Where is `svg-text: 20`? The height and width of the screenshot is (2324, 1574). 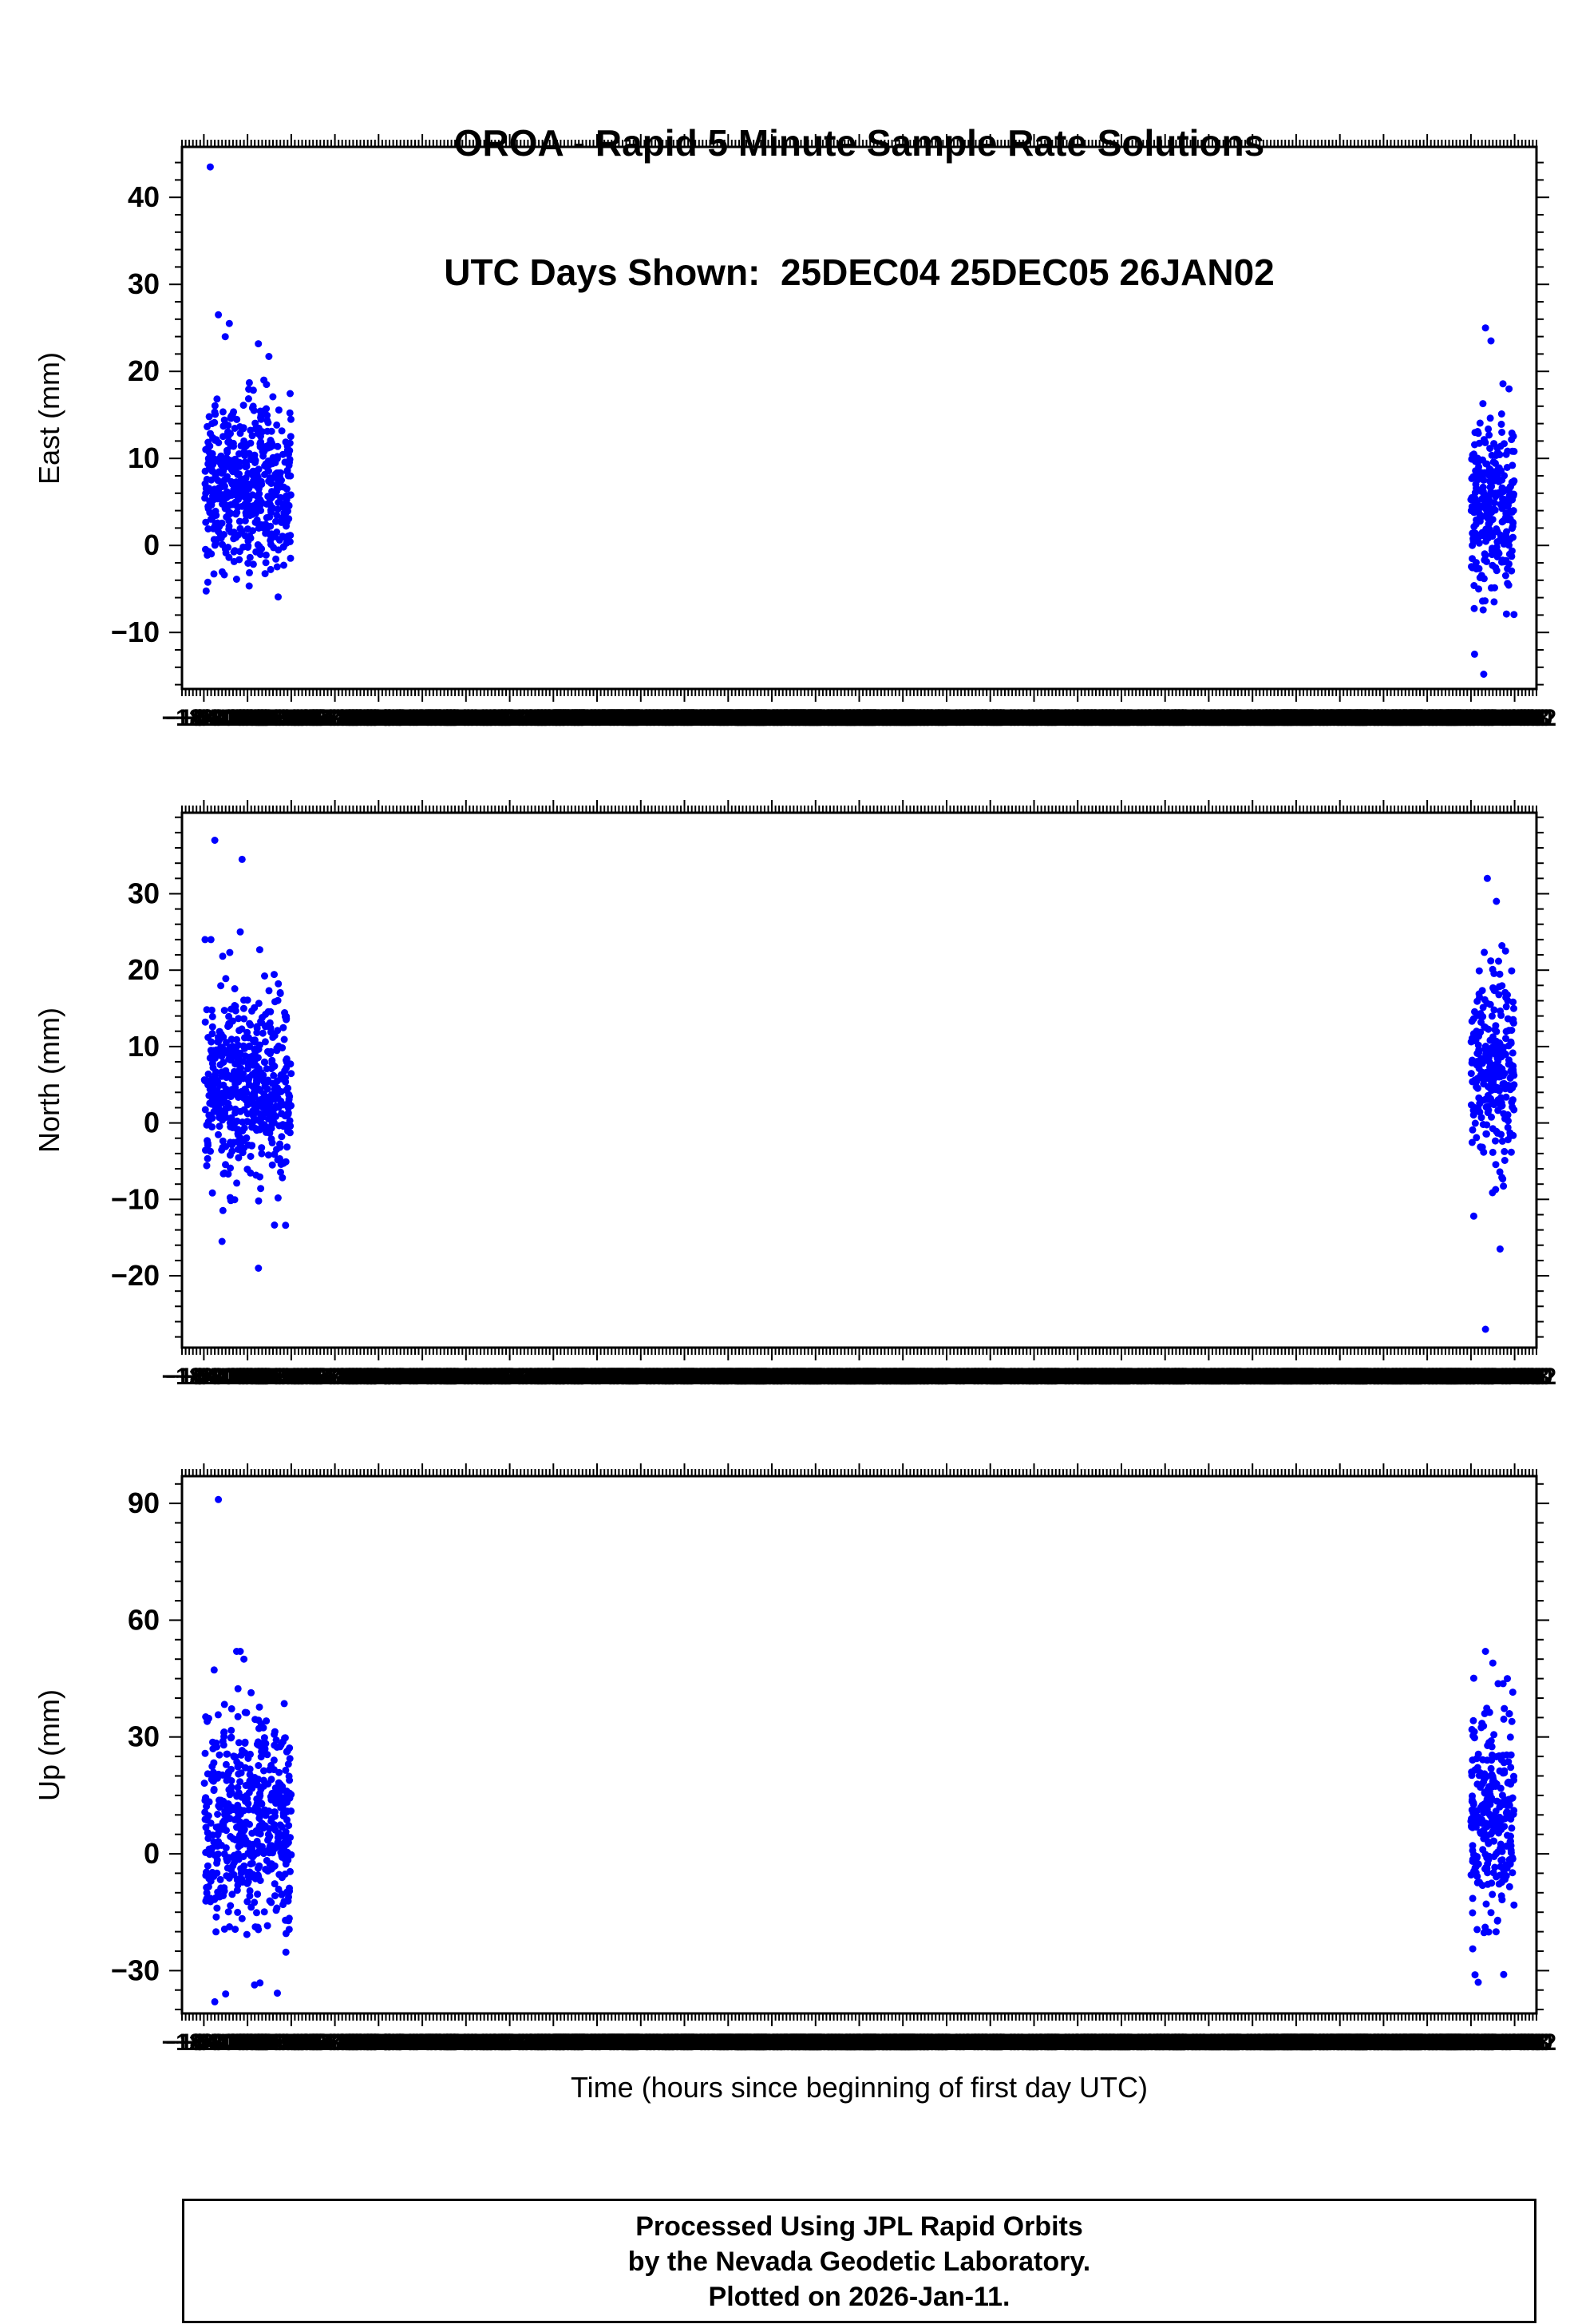 svg-text: 20 is located at coordinates (144, 969).